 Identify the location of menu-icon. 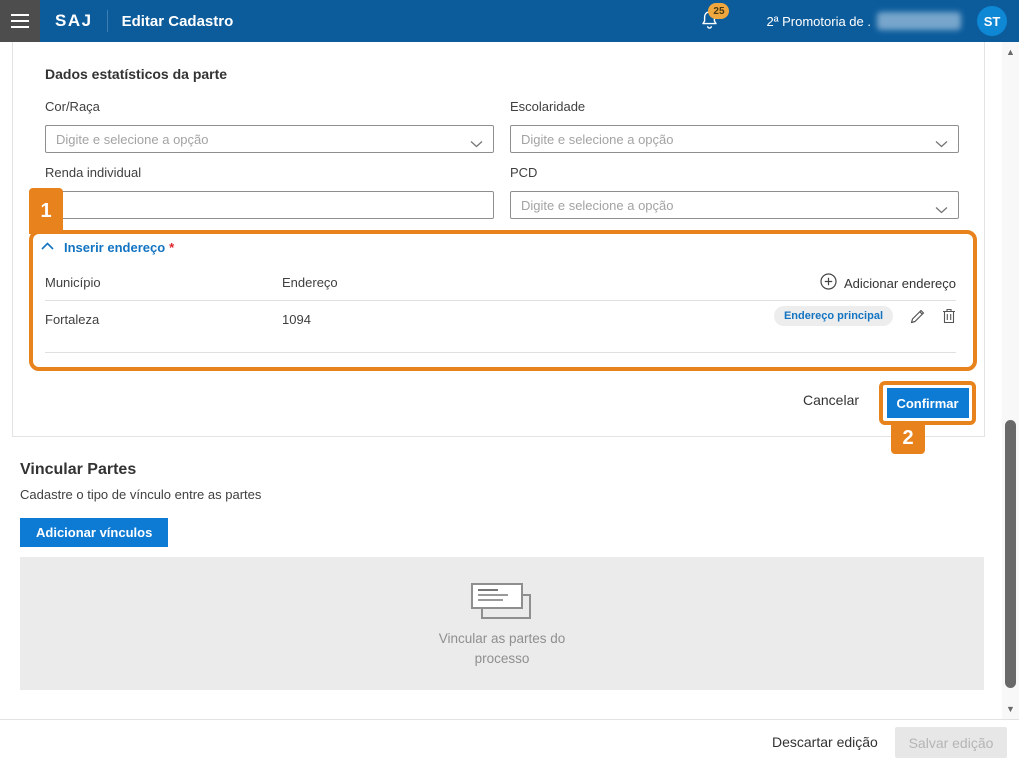
(20, 21).